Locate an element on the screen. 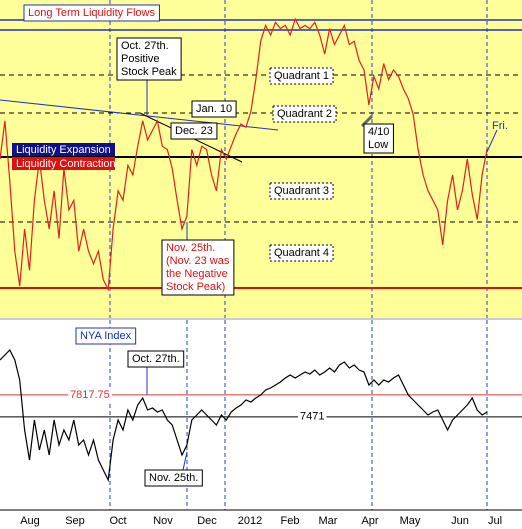  quadrant-label: Quadrant 3 is located at coordinates (301, 191).